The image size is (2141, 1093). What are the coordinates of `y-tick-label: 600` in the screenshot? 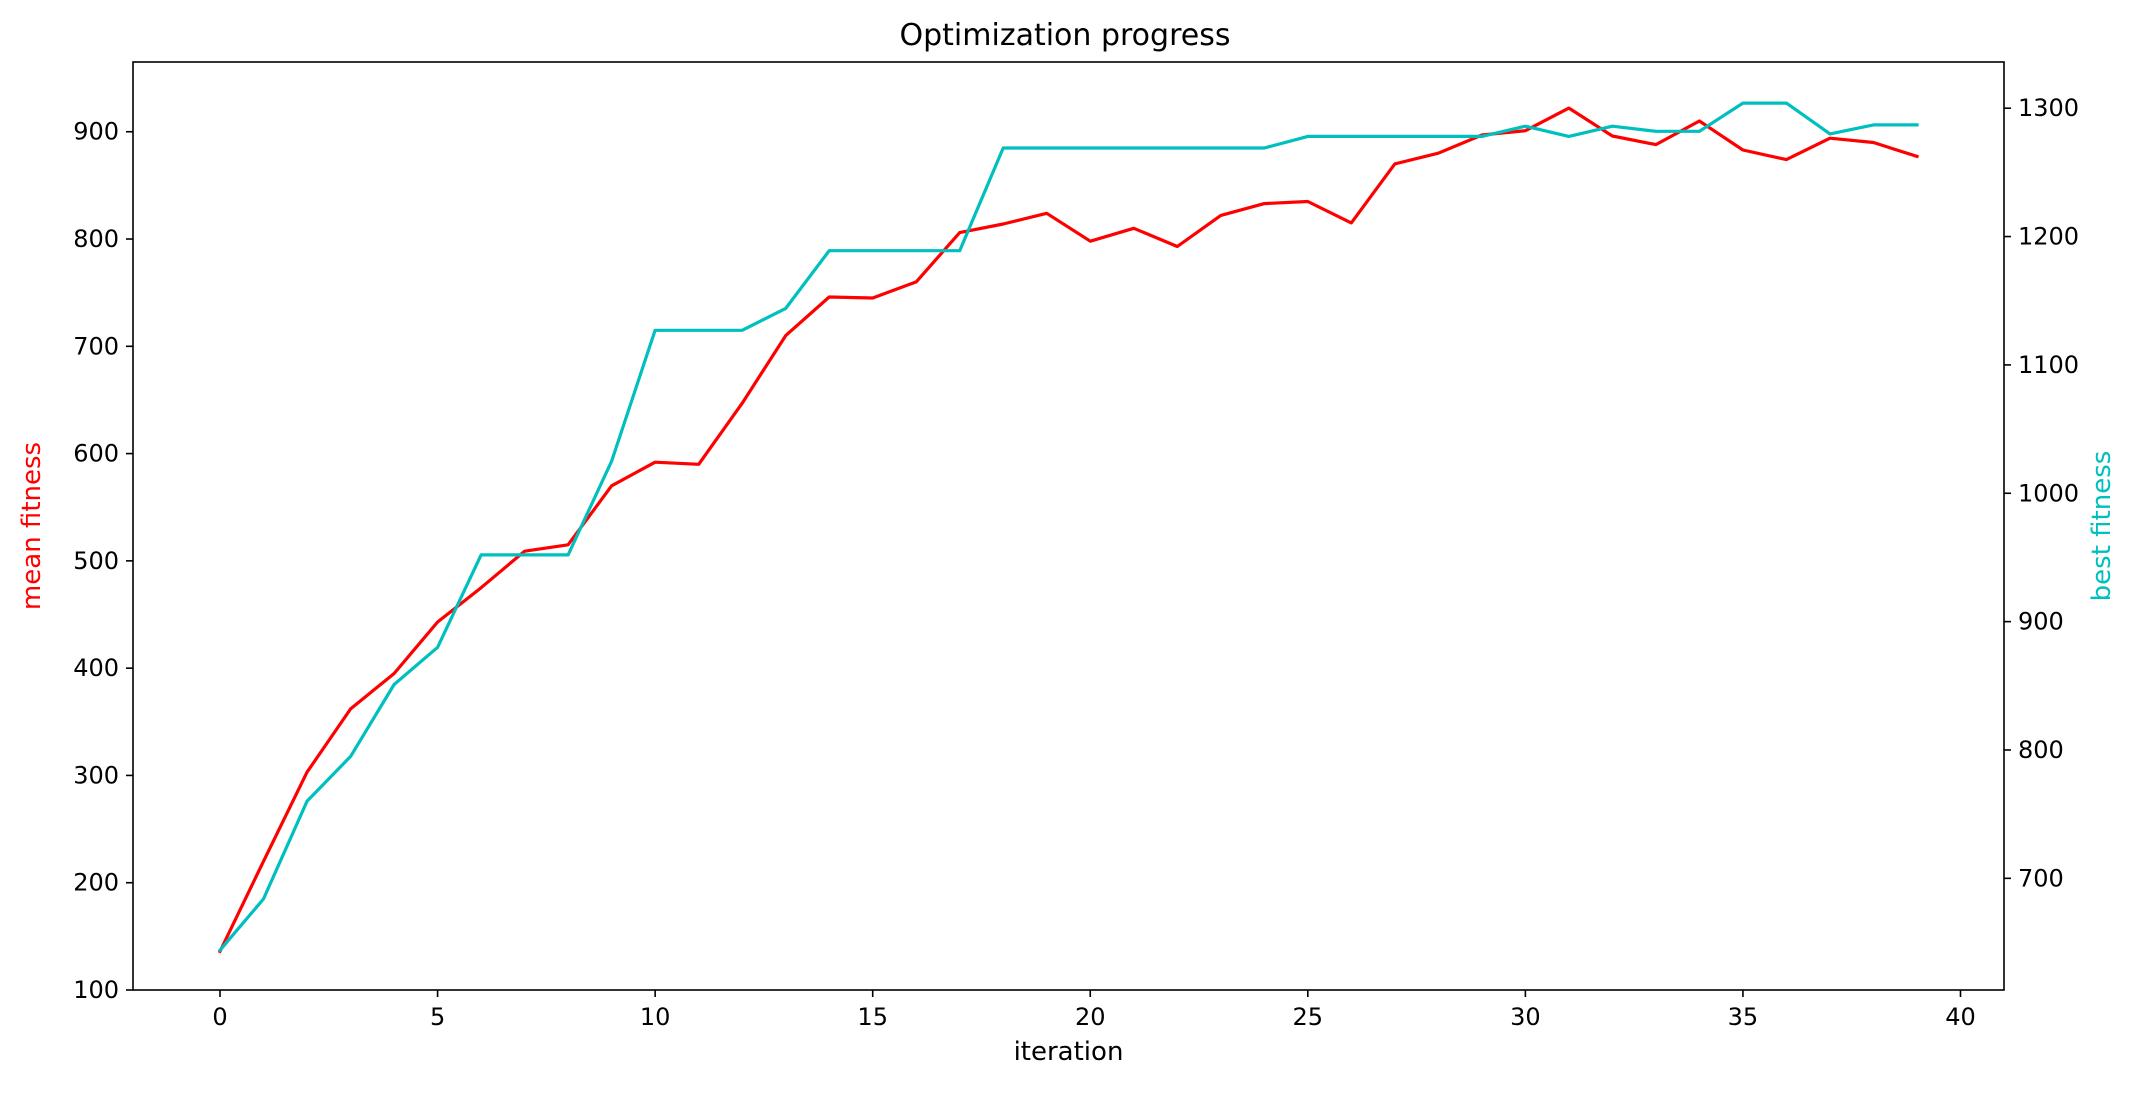 It's located at (96, 454).